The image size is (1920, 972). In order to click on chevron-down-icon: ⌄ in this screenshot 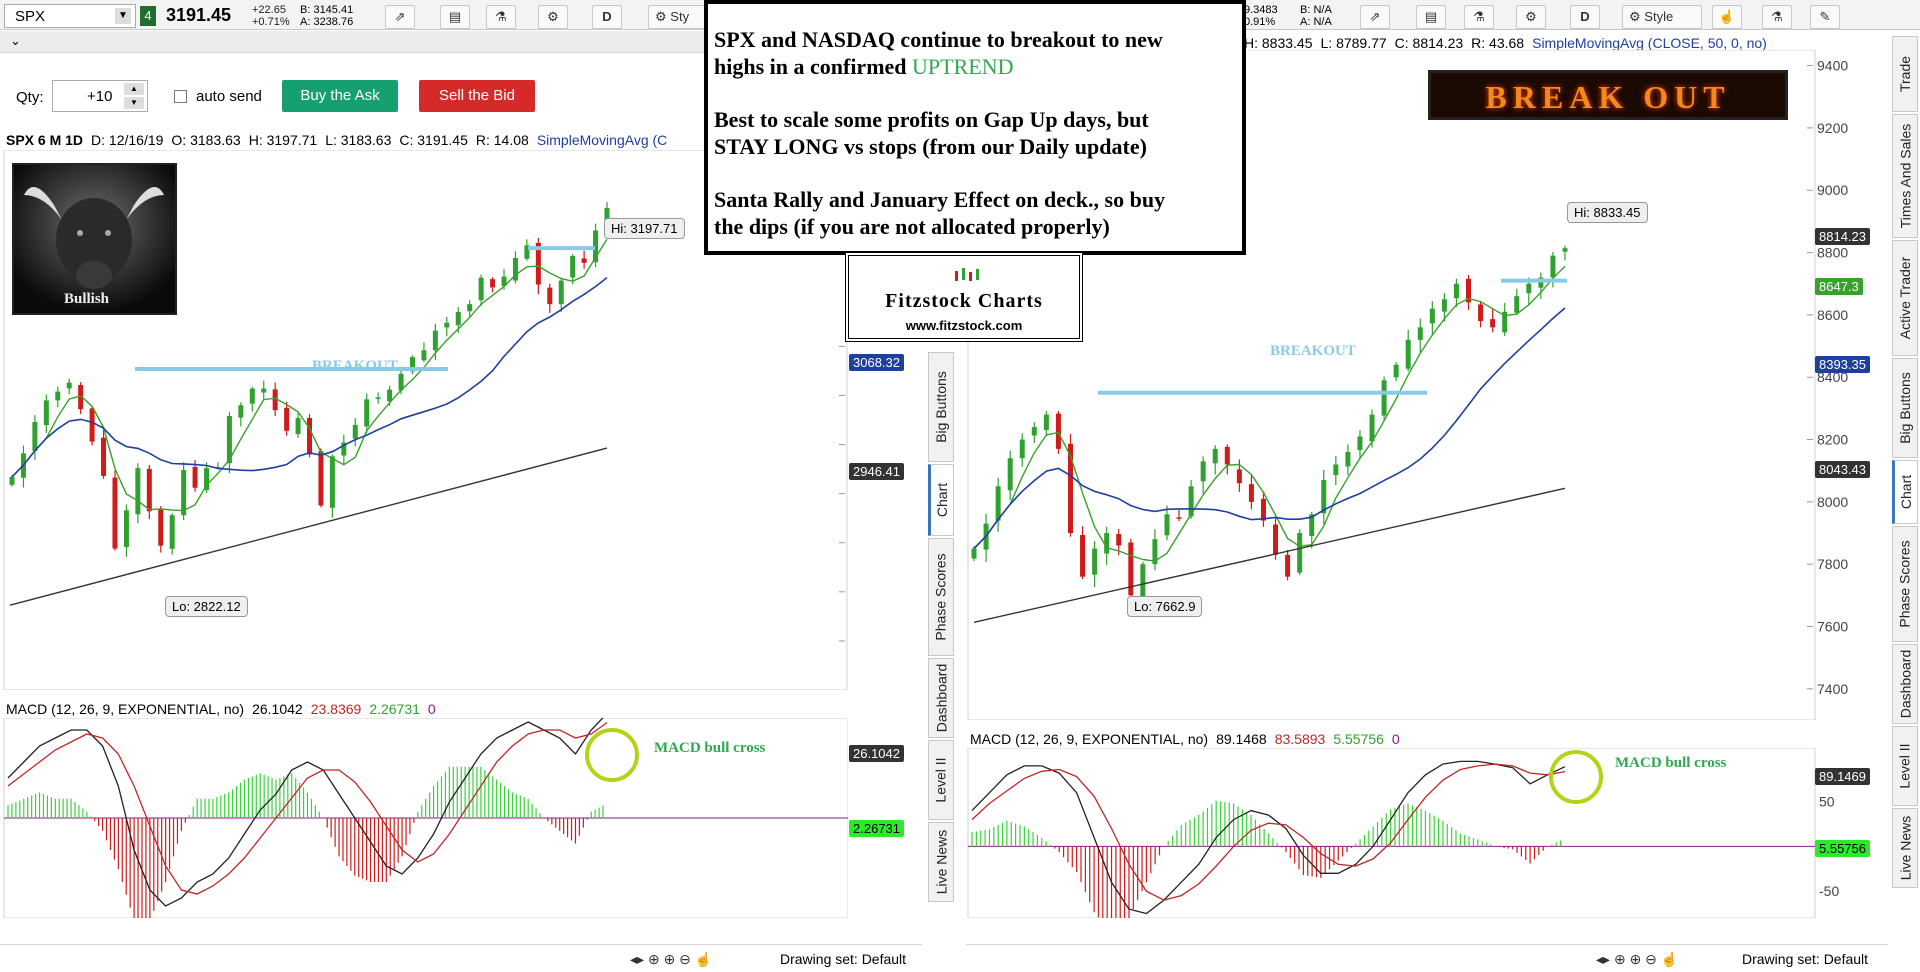, I will do `click(15, 40)`.